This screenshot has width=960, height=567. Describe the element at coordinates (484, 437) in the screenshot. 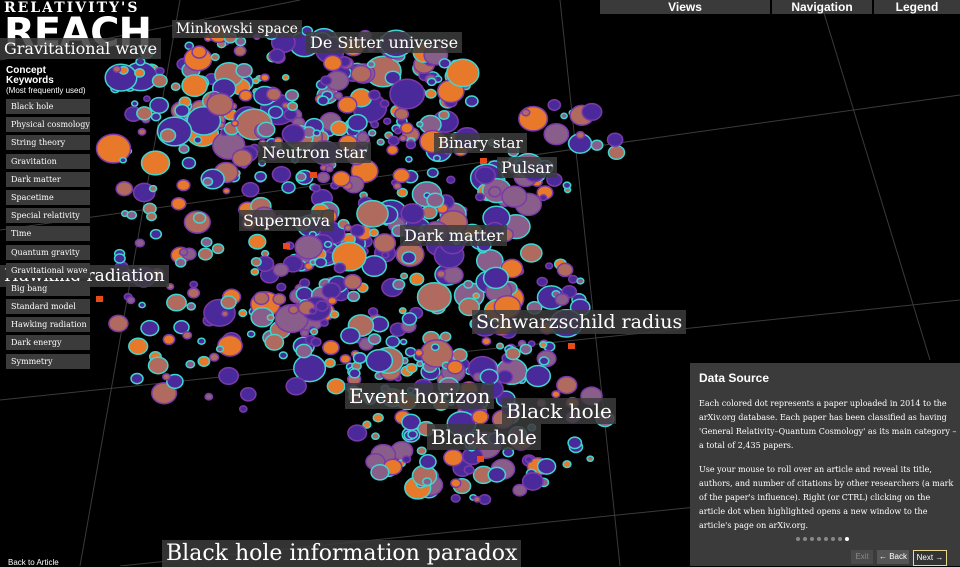

I see `label-black-hole-2: Black hole` at that location.